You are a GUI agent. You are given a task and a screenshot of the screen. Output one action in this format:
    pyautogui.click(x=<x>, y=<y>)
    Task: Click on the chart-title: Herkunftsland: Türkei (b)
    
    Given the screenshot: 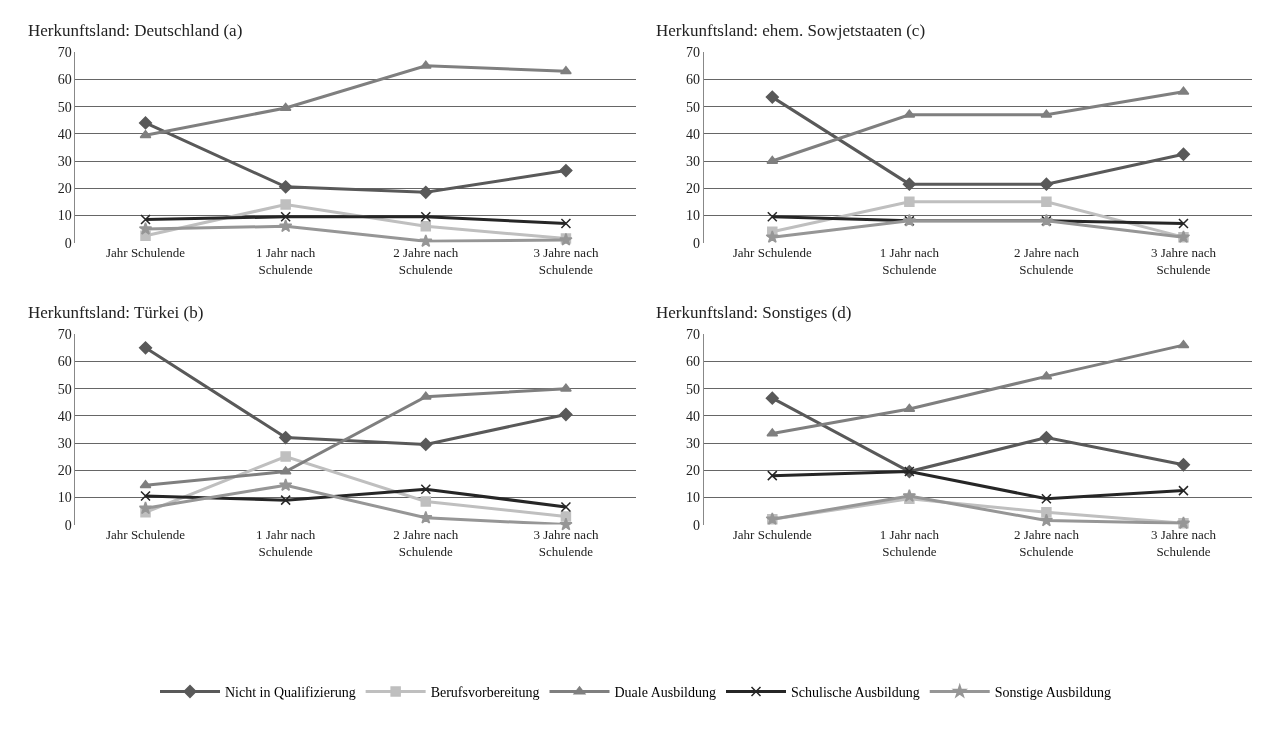 What is the action you would take?
    pyautogui.click(x=116, y=312)
    